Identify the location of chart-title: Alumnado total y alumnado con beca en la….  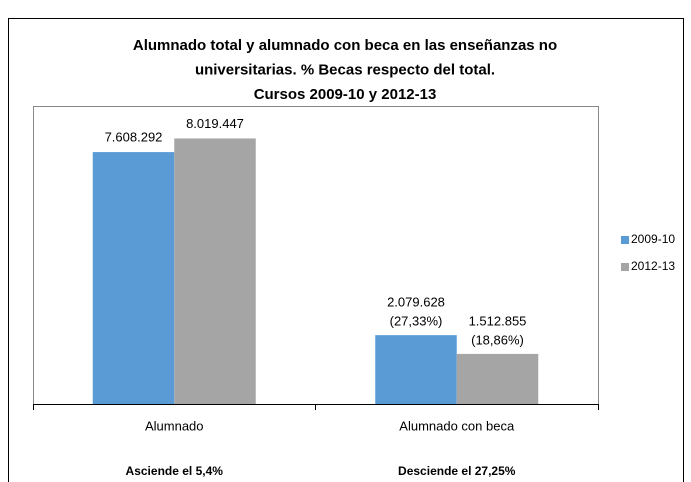
(345, 45).